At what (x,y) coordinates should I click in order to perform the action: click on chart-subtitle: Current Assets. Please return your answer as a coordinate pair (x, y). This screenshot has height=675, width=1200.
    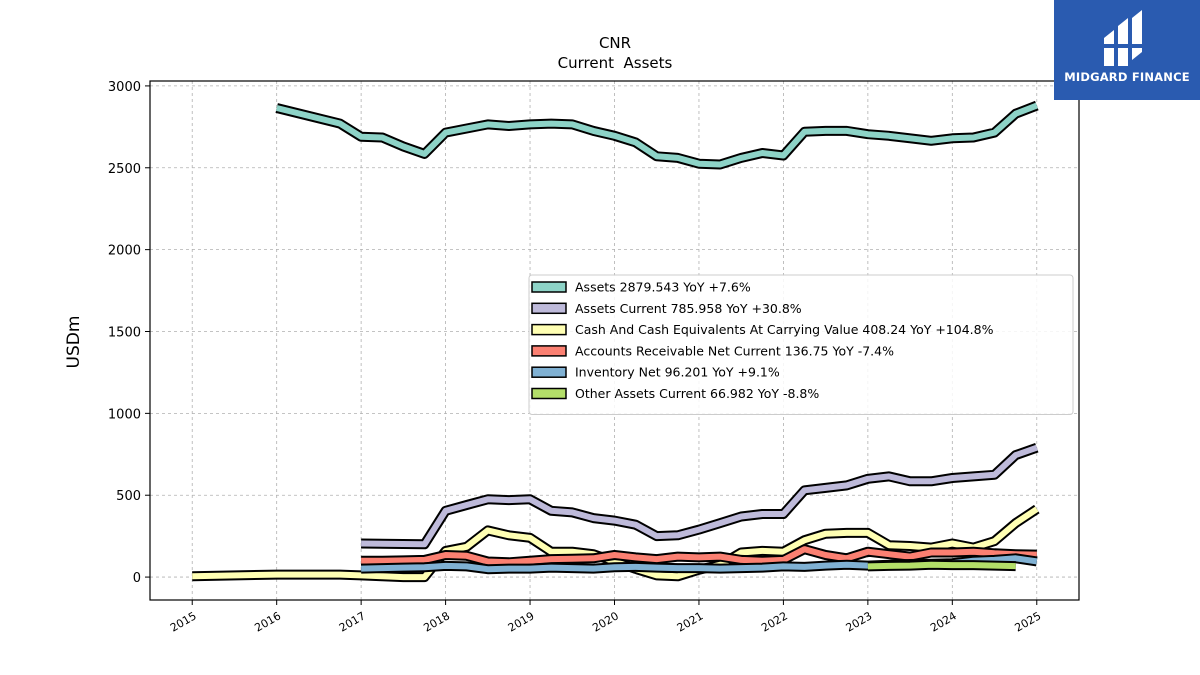
    Looking at the image, I should click on (615, 63).